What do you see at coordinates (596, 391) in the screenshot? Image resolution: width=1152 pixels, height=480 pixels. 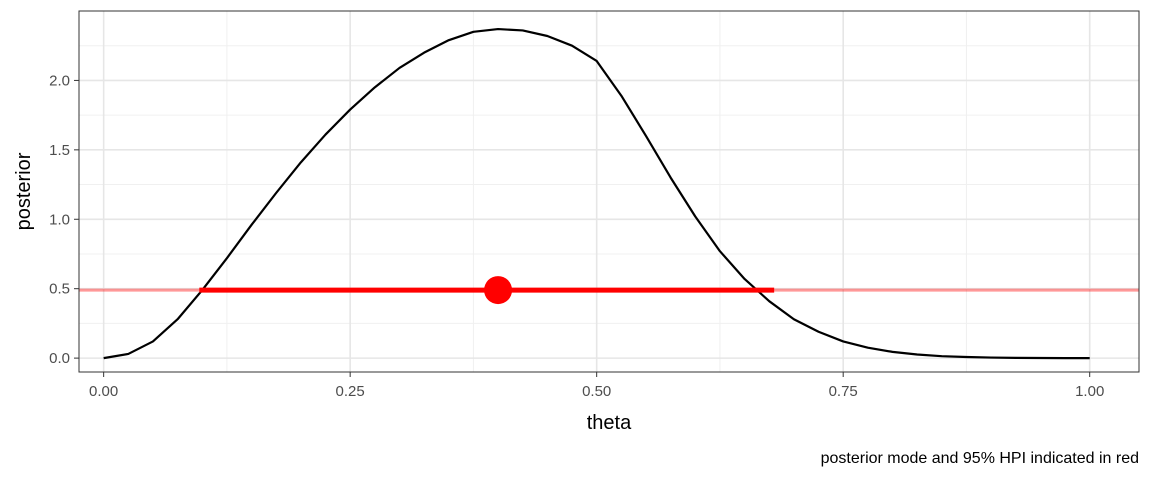 I see `x-tick-label: 0.50` at bounding box center [596, 391].